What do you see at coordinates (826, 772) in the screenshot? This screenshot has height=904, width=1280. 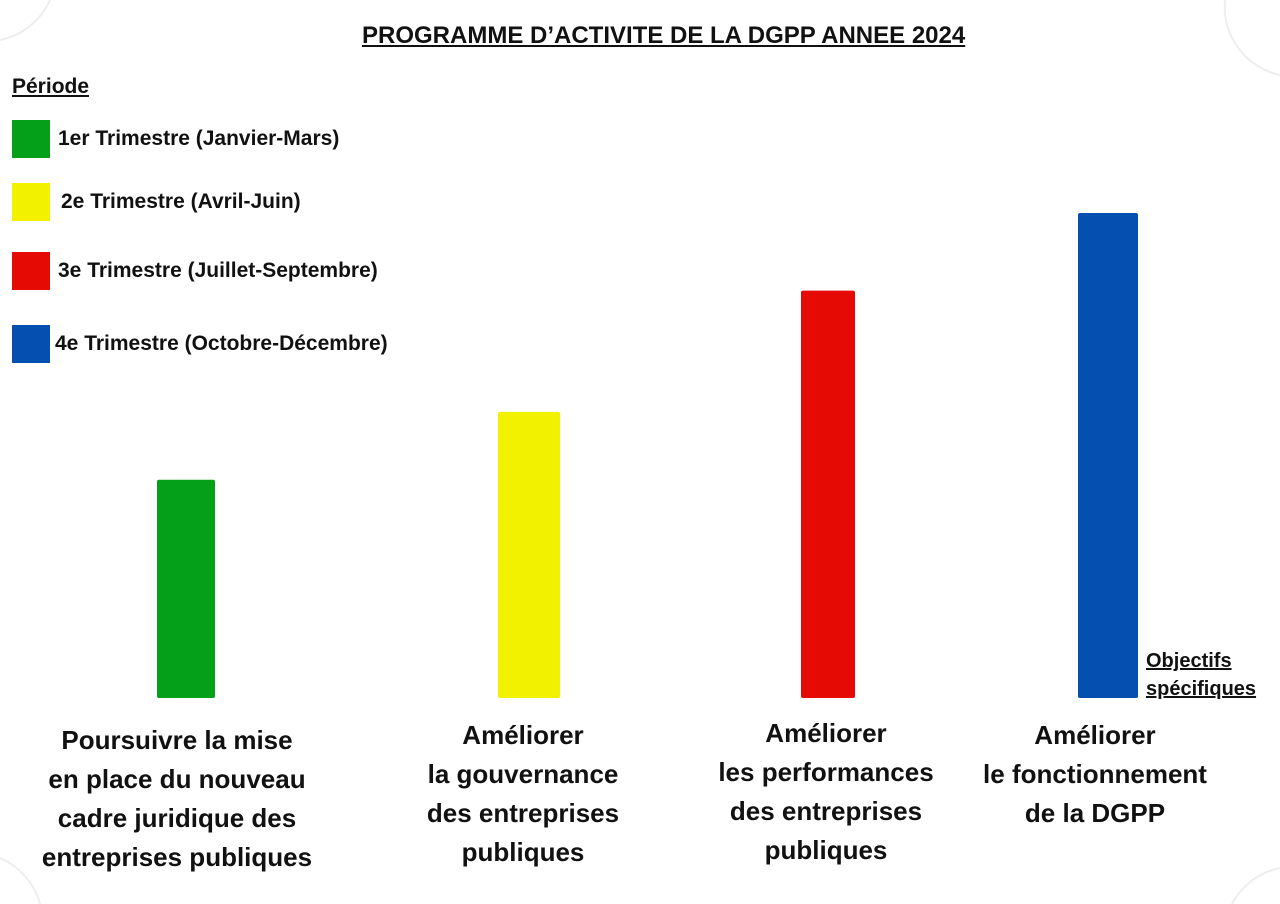 I see `category-line: les performances` at bounding box center [826, 772].